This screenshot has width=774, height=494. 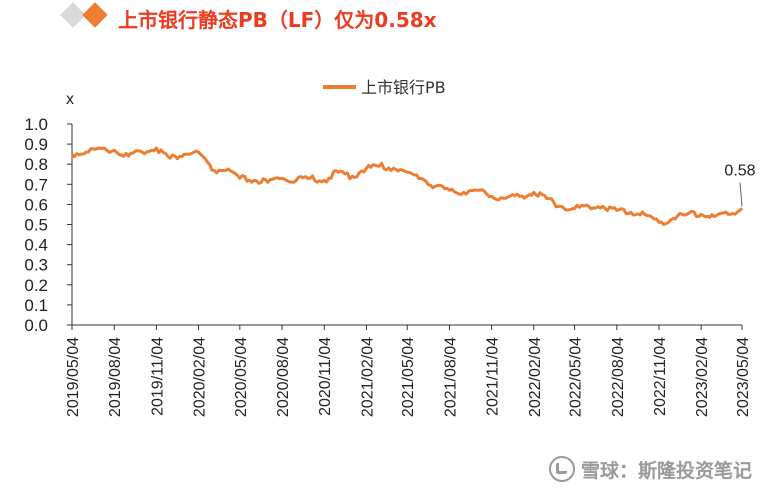 What do you see at coordinates (408, 377) in the screenshot?
I see `x-tick-label: 2021/05/04` at bounding box center [408, 377].